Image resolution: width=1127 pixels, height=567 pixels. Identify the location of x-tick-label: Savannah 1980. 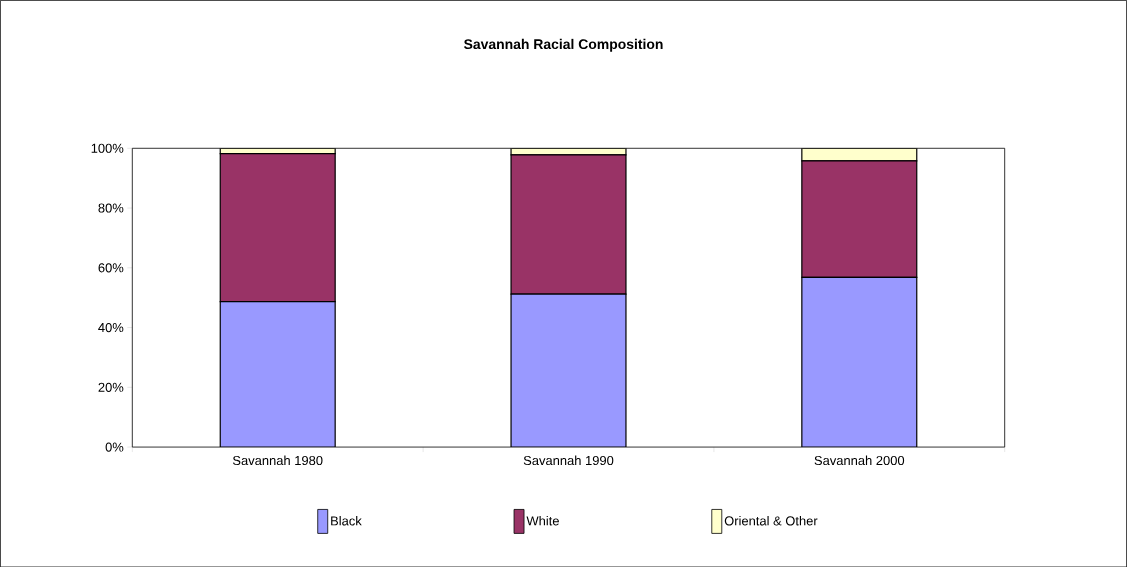
(277, 460).